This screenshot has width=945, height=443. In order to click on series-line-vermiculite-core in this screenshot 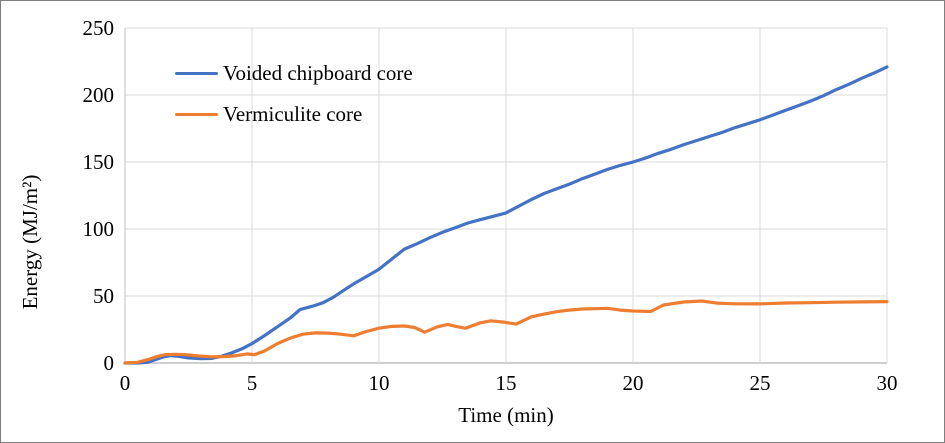, I will do `click(506, 332)`.